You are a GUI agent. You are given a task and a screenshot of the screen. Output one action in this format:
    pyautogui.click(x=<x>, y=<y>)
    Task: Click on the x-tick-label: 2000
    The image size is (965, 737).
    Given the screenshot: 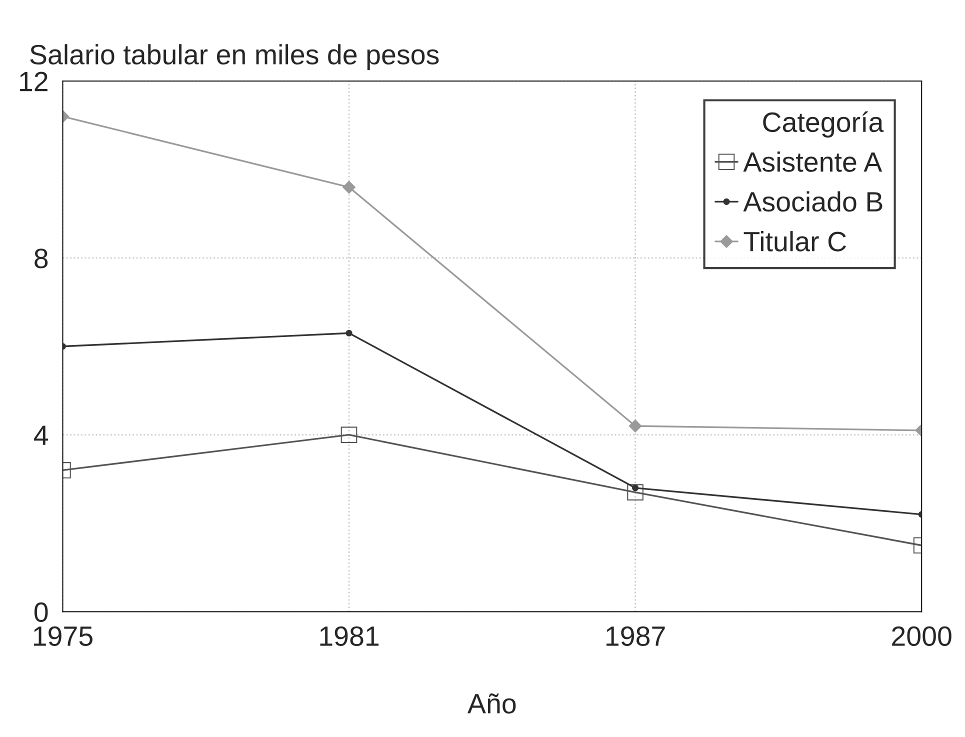 What is the action you would take?
    pyautogui.click(x=922, y=636)
    